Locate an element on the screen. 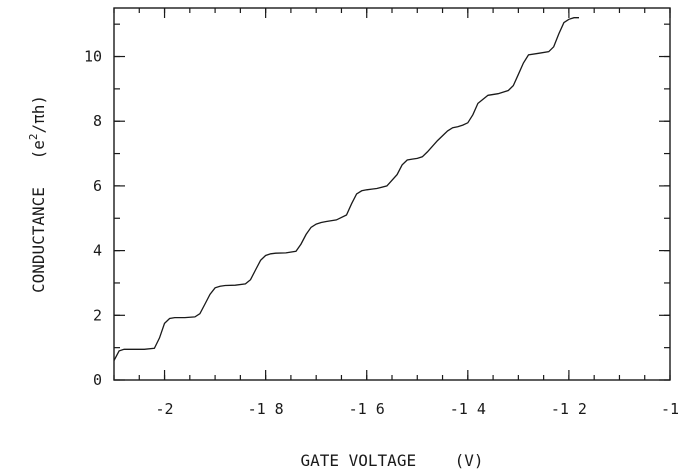  svg-text: CONDUCTANCE (e2/πh) is located at coordinates (37, 194).